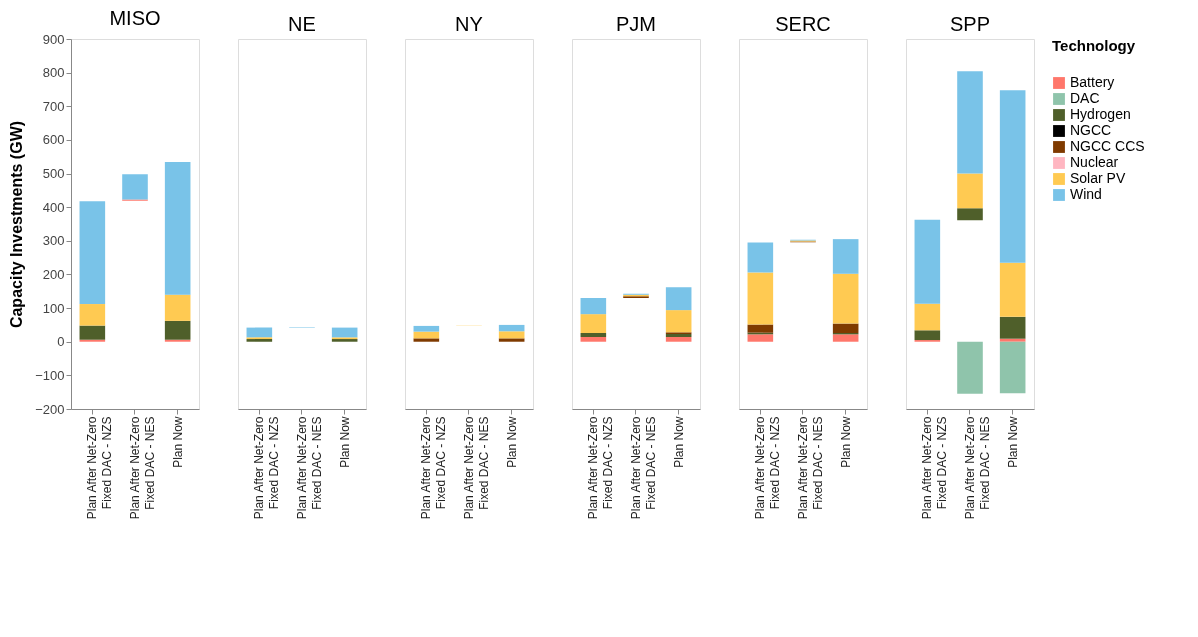  I want to click on chart-title: NE, so click(302, 24).